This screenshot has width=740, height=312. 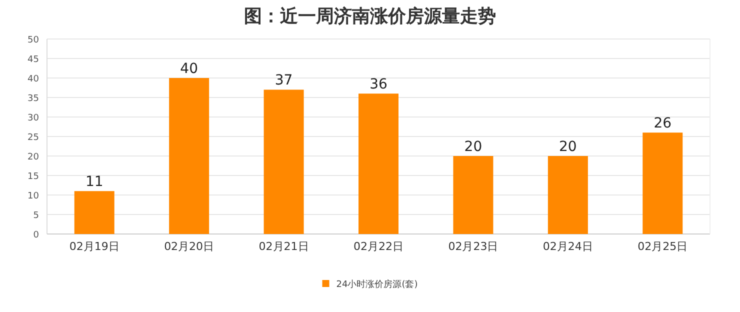 What do you see at coordinates (567, 246) in the screenshot?
I see `x-tick-label: 02月24日` at bounding box center [567, 246].